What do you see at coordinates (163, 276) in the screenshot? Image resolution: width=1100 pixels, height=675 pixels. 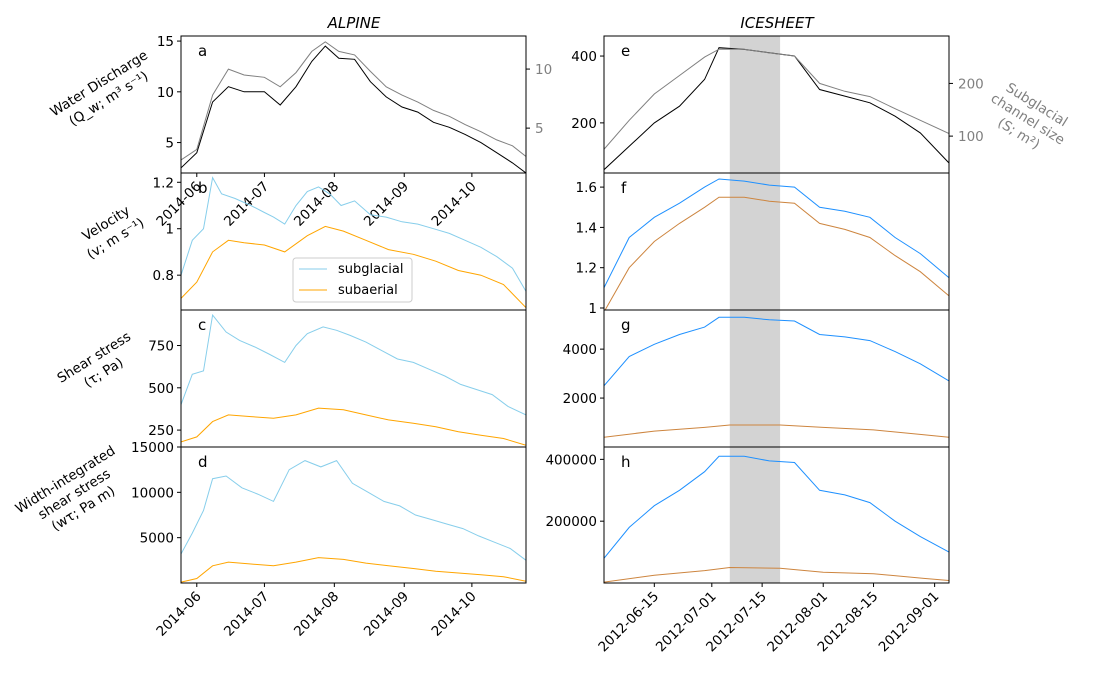 I see `y-tick-label: 0.8` at bounding box center [163, 276].